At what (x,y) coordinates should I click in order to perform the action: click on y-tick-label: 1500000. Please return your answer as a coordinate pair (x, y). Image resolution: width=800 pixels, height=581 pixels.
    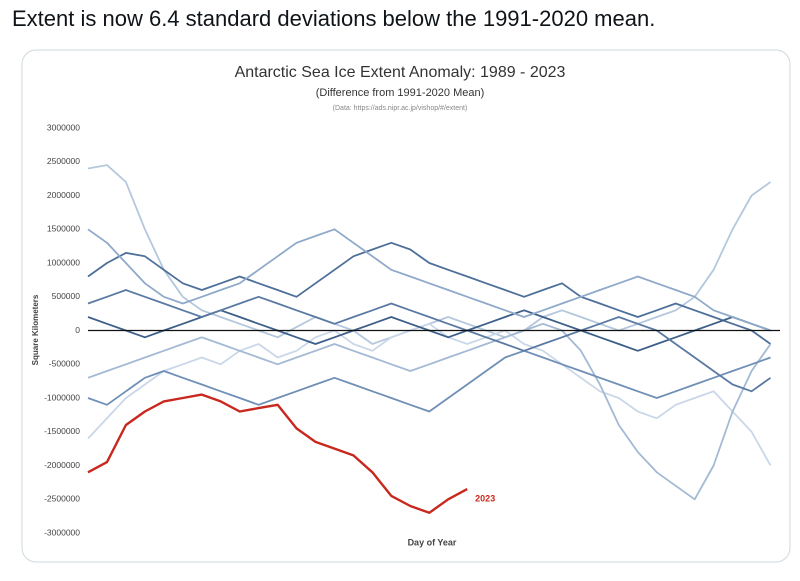
    Looking at the image, I should click on (63, 229).